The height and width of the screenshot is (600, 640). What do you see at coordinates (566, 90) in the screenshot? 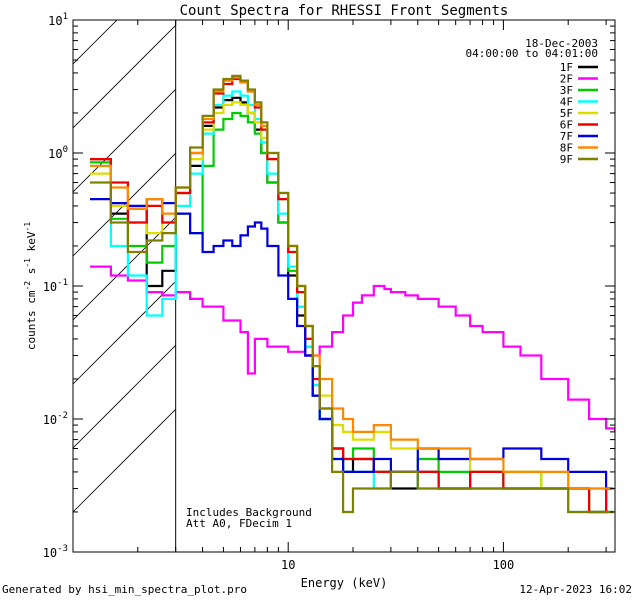
I see `legend-label: 3F` at bounding box center [566, 90].